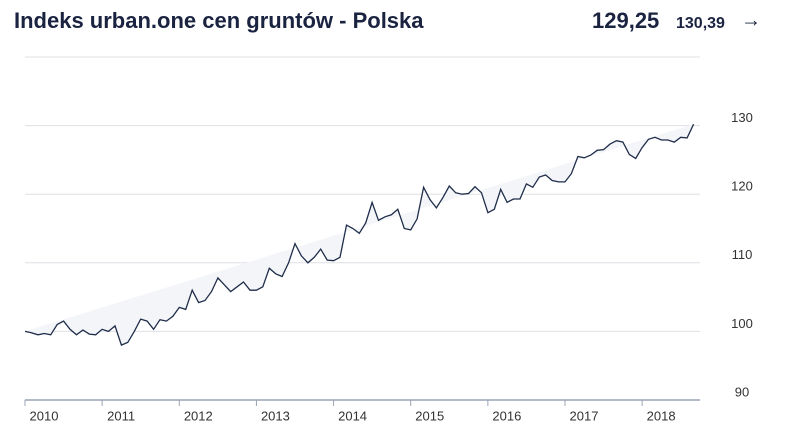 The width and height of the screenshot is (786, 441). I want to click on y-tick-label: 110, so click(742, 254).